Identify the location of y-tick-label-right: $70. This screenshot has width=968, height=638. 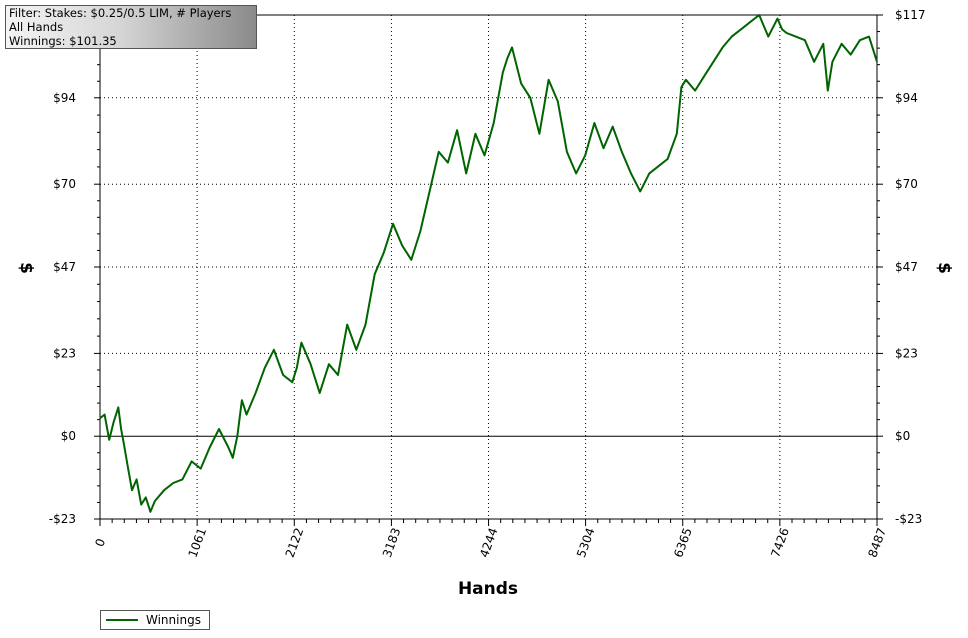
(906, 184).